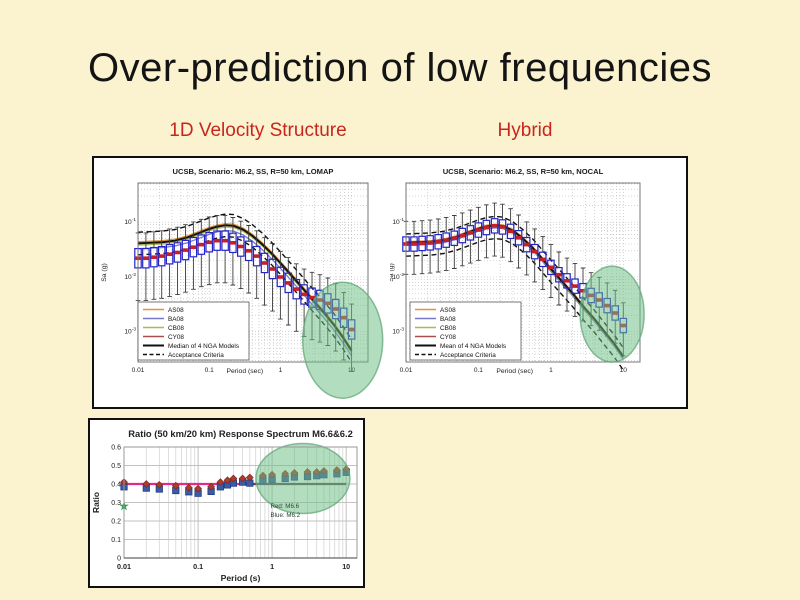 This screenshot has height=600, width=800. What do you see at coordinates (286, 515) in the screenshot?
I see `svg-text: Blue: M6.2` at bounding box center [286, 515].